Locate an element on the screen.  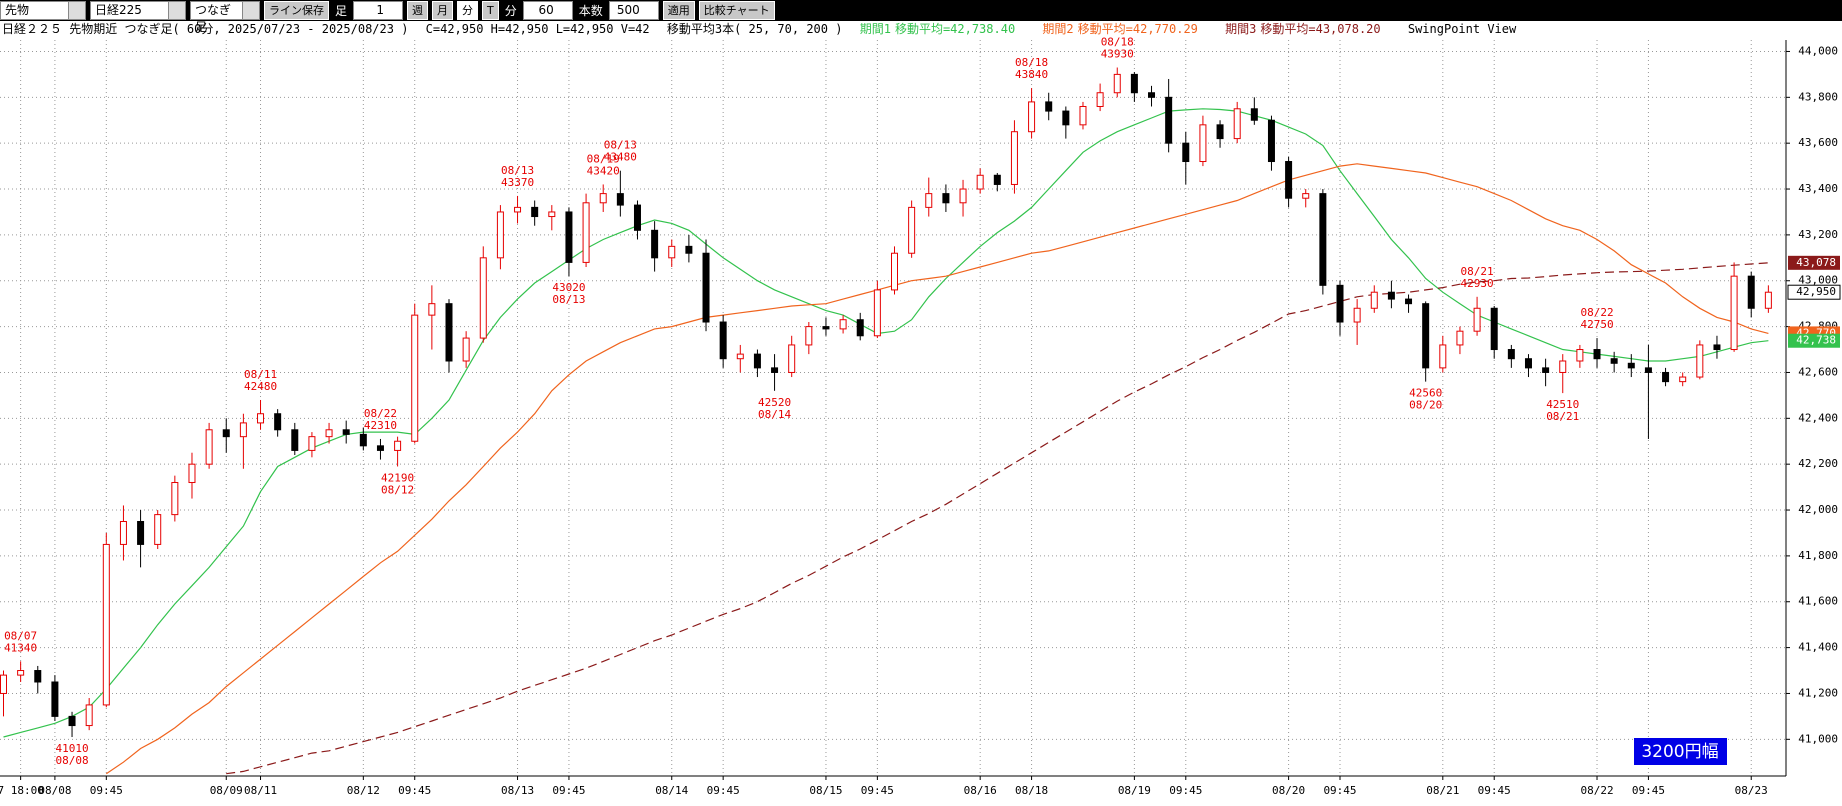
index-select: 日経225 is located at coordinates (138, 10).